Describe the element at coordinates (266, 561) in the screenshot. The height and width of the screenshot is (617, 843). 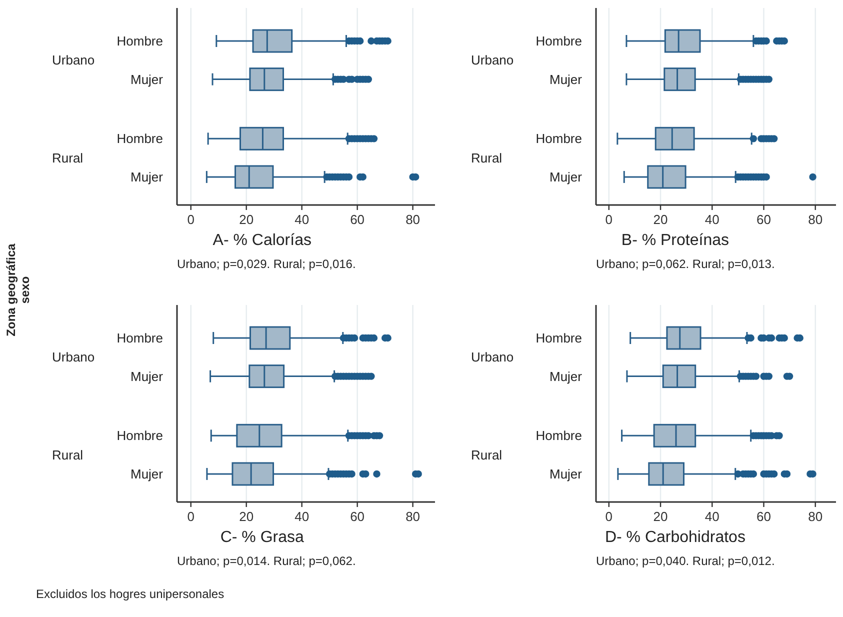
I see `text: Urbano; p=0,014. Rural; p=0,062.` at that location.